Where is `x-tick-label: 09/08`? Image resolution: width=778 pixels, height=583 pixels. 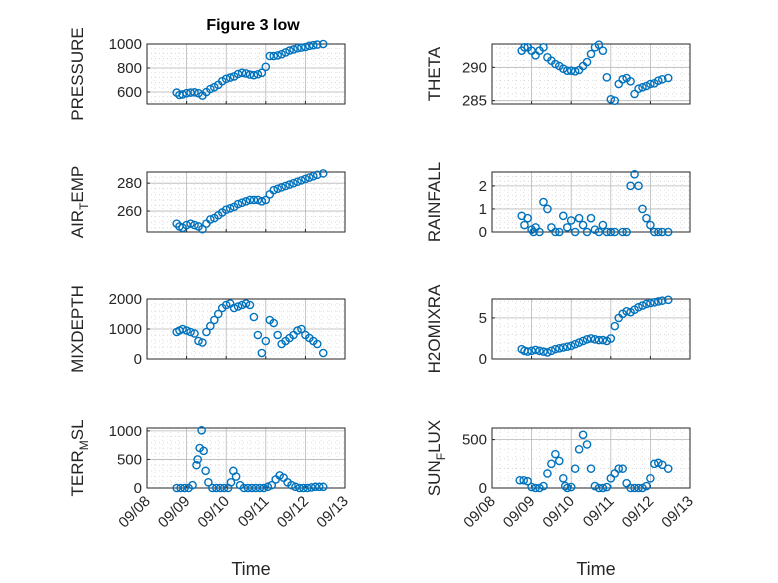 x-tick-label: 09/08 is located at coordinates (479, 512).